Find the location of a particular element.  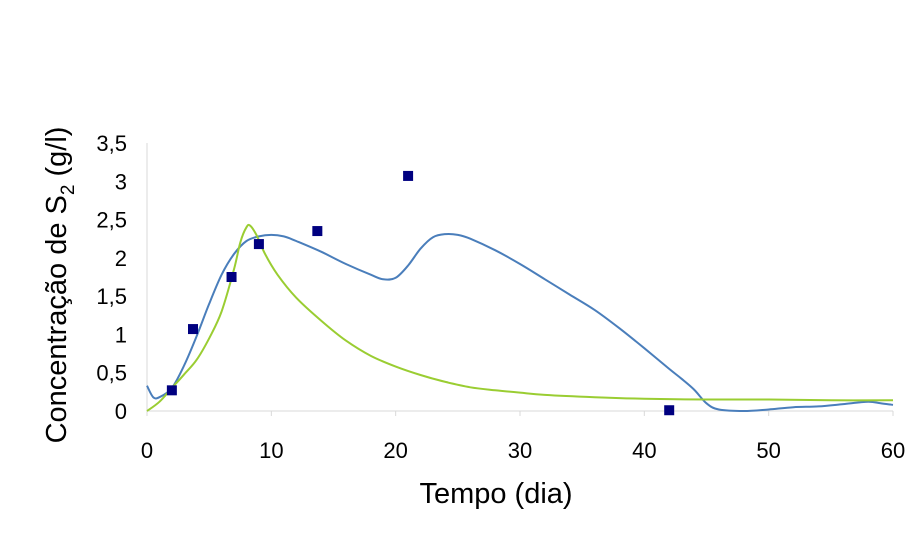

x-tick-label: 60 is located at coordinates (893, 450).